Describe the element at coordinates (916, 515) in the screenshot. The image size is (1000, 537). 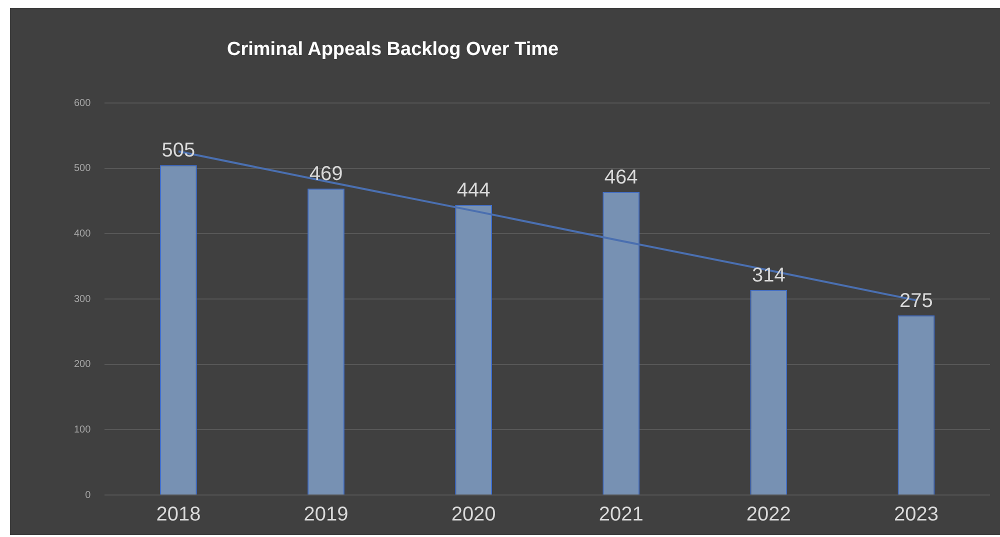
I see `x-tick-label: 2023` at that location.